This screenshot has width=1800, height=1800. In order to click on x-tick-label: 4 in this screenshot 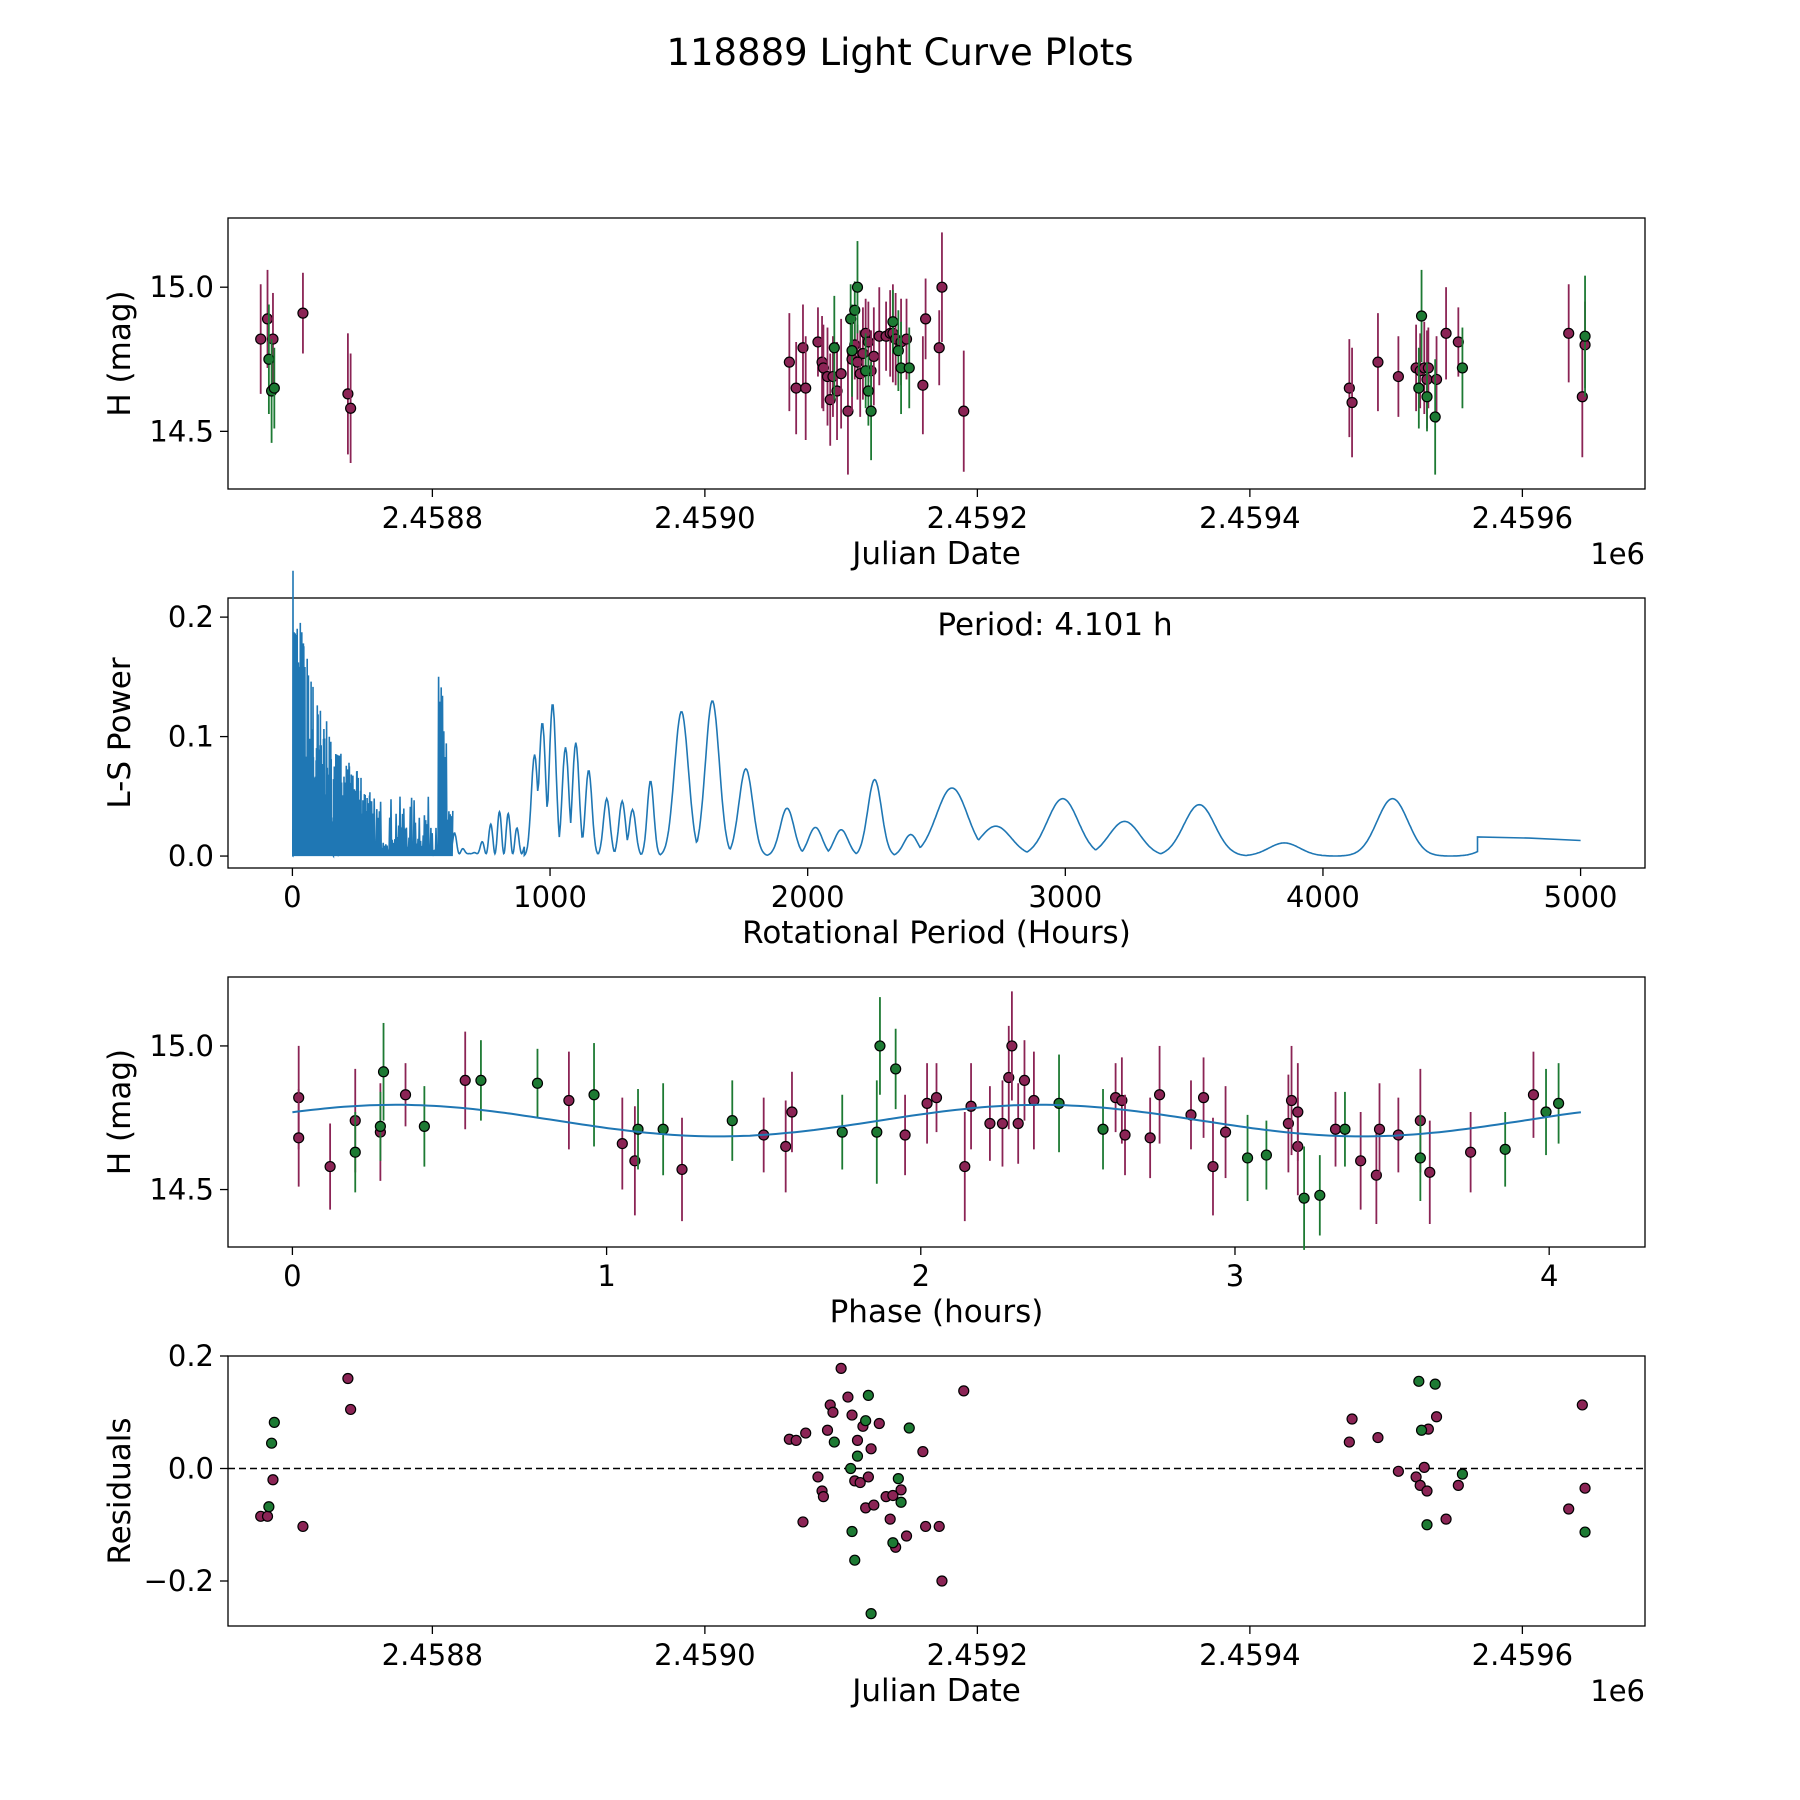, I will do `click(1549, 1276)`.